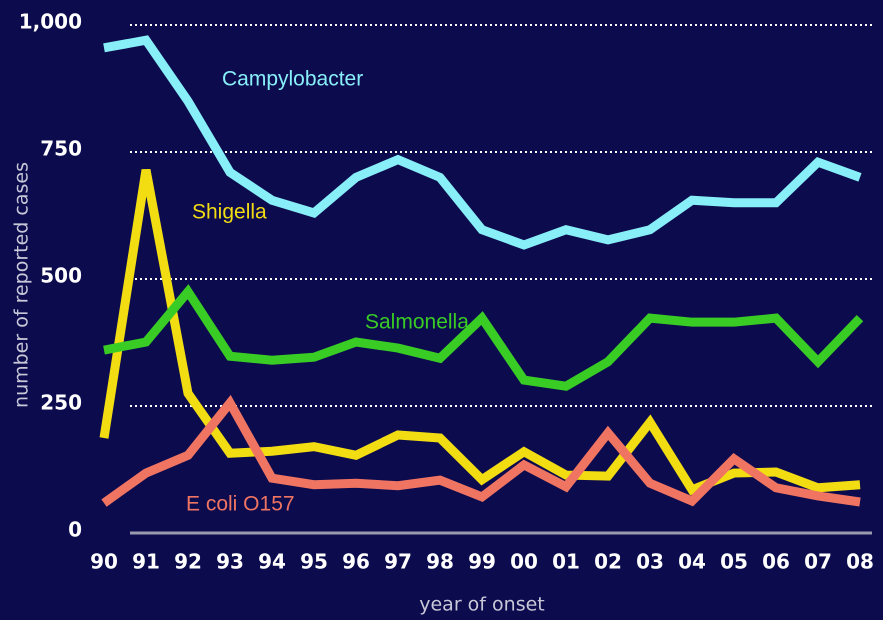 The image size is (883, 620). What do you see at coordinates (22, 285) in the screenshot?
I see `y-axis-title: number of reported cases` at bounding box center [22, 285].